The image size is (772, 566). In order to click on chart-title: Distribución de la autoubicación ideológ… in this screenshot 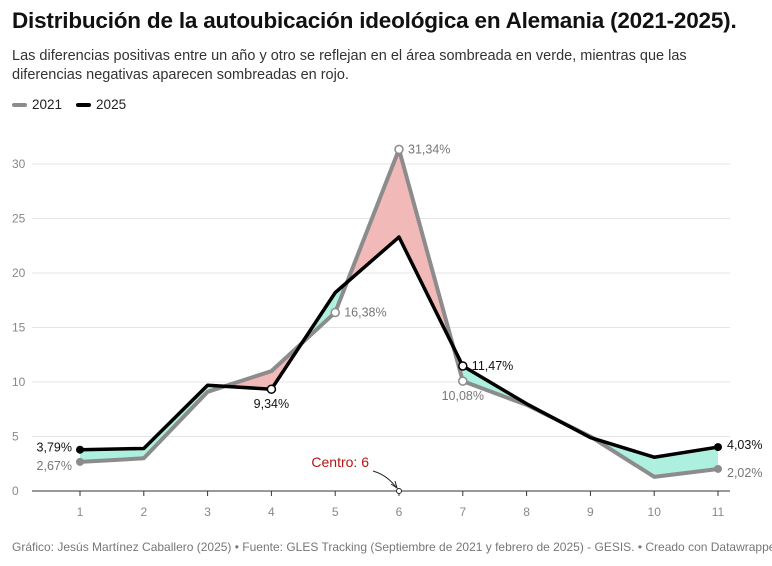, I will do `click(374, 20)`.